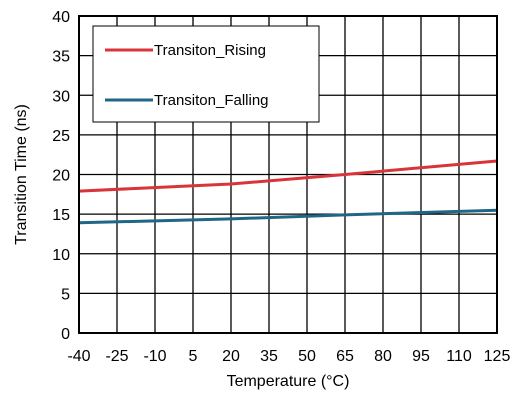 This screenshot has width=520, height=399. What do you see at coordinates (116, 356) in the screenshot?
I see `x-tick-label: -25` at bounding box center [116, 356].